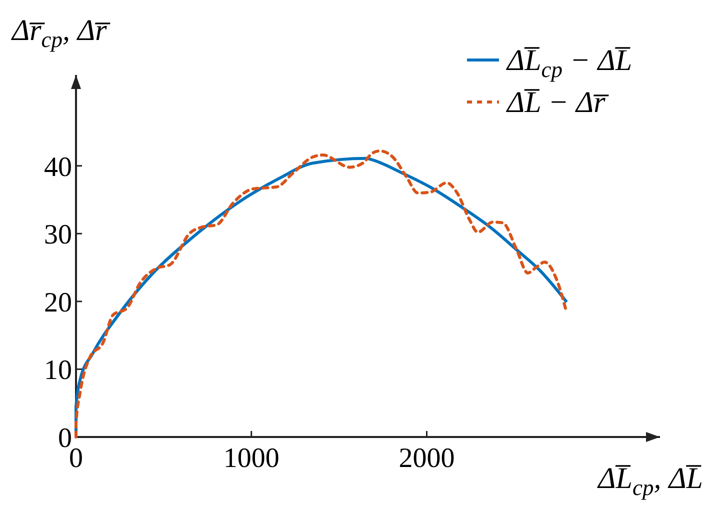 The width and height of the screenshot is (707, 506). I want to click on x-axis-title: ΔL̅$_{cp}$, ΔL̅, so click(650, 481).